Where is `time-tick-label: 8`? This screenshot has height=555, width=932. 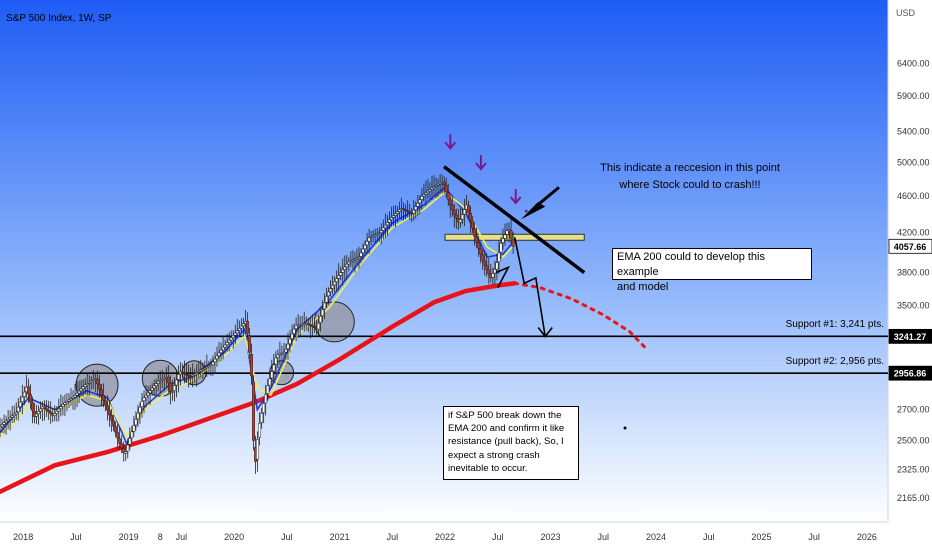 time-tick-label: 8 is located at coordinates (160, 537).